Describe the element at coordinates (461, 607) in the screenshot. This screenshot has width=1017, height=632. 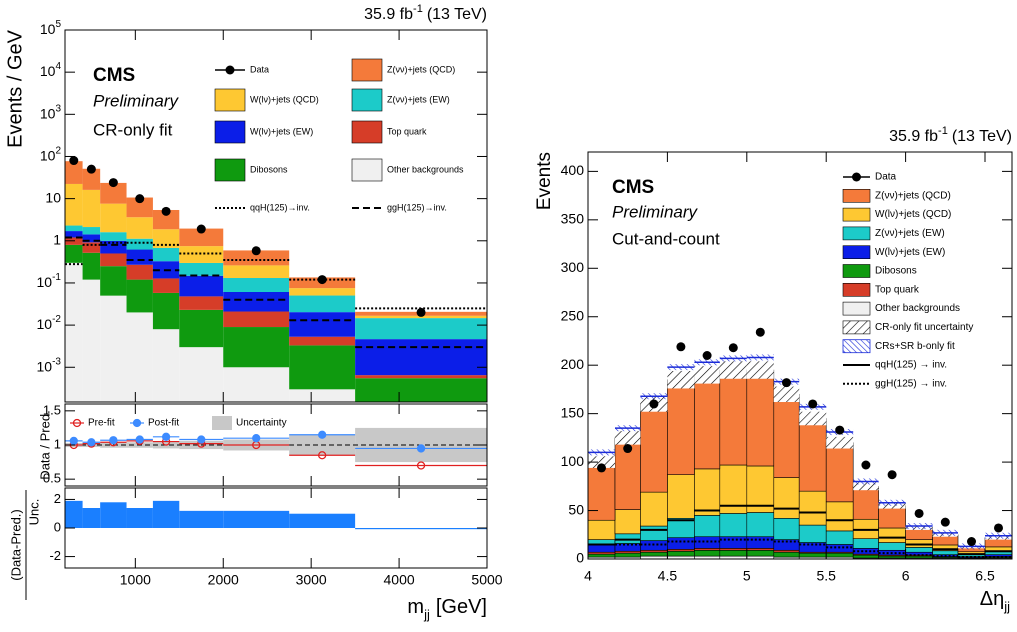
I see `x-label-unit: [GeV]` at that location.